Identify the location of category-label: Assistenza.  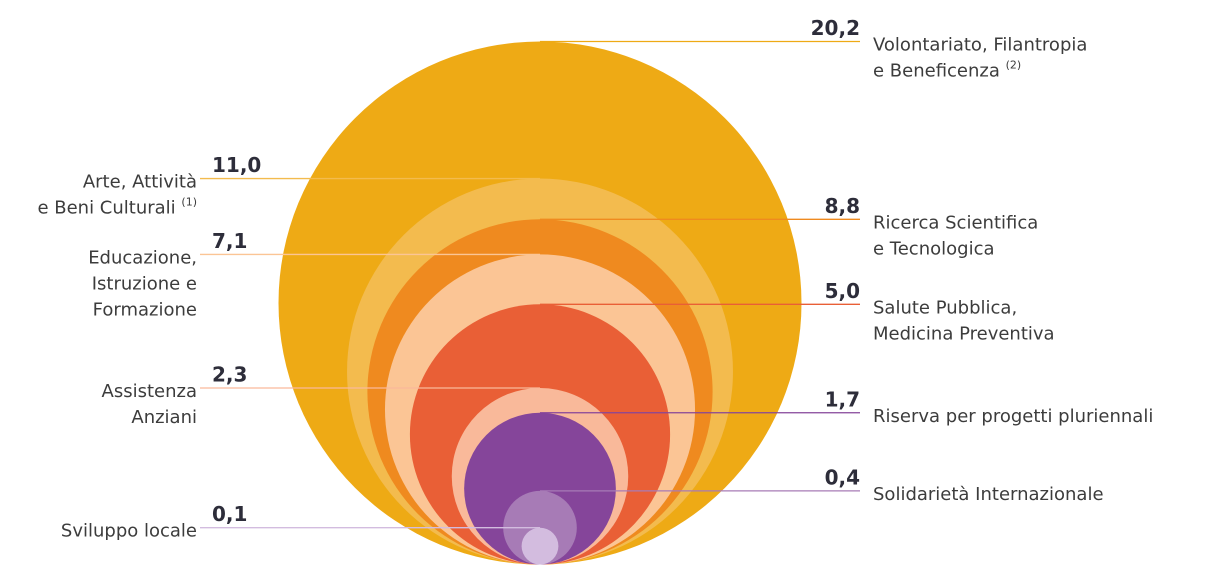
(149, 391).